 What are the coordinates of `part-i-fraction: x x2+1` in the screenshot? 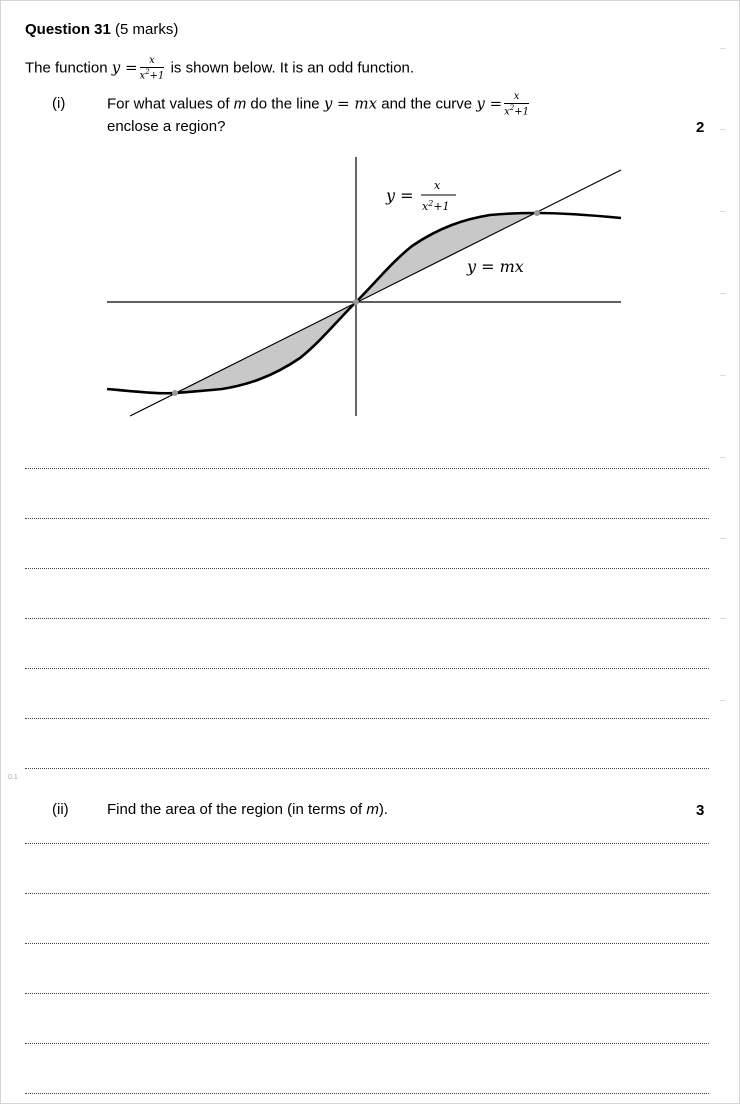 It's located at (516, 104).